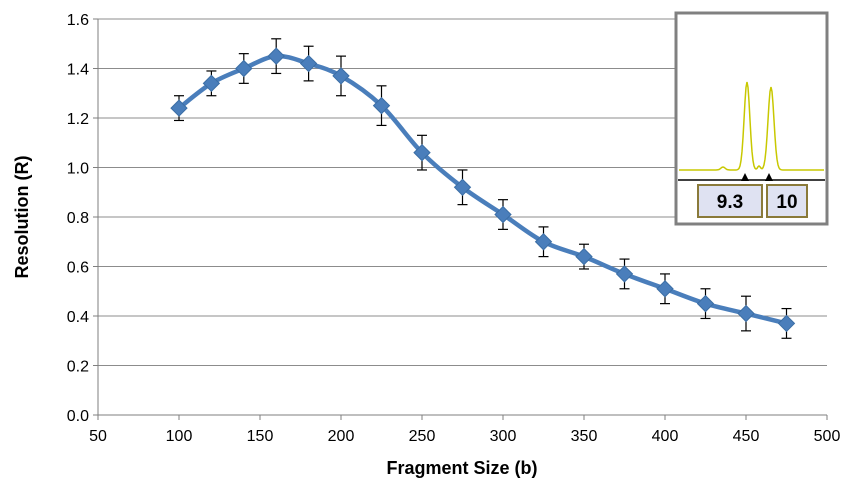  I want to click on y-tick-label: 1.4, so click(78, 70).